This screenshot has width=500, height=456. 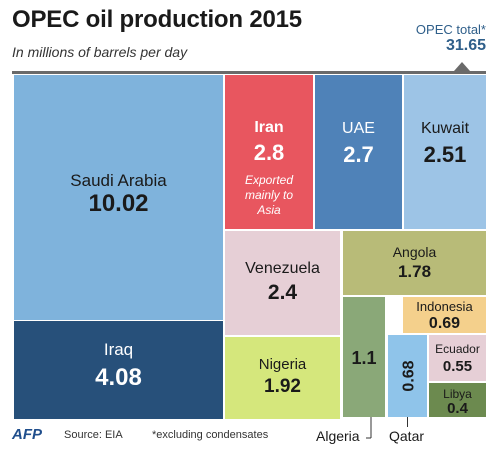 I want to click on chart-subtitle: In millions of barrels per day, so click(x=100, y=52).